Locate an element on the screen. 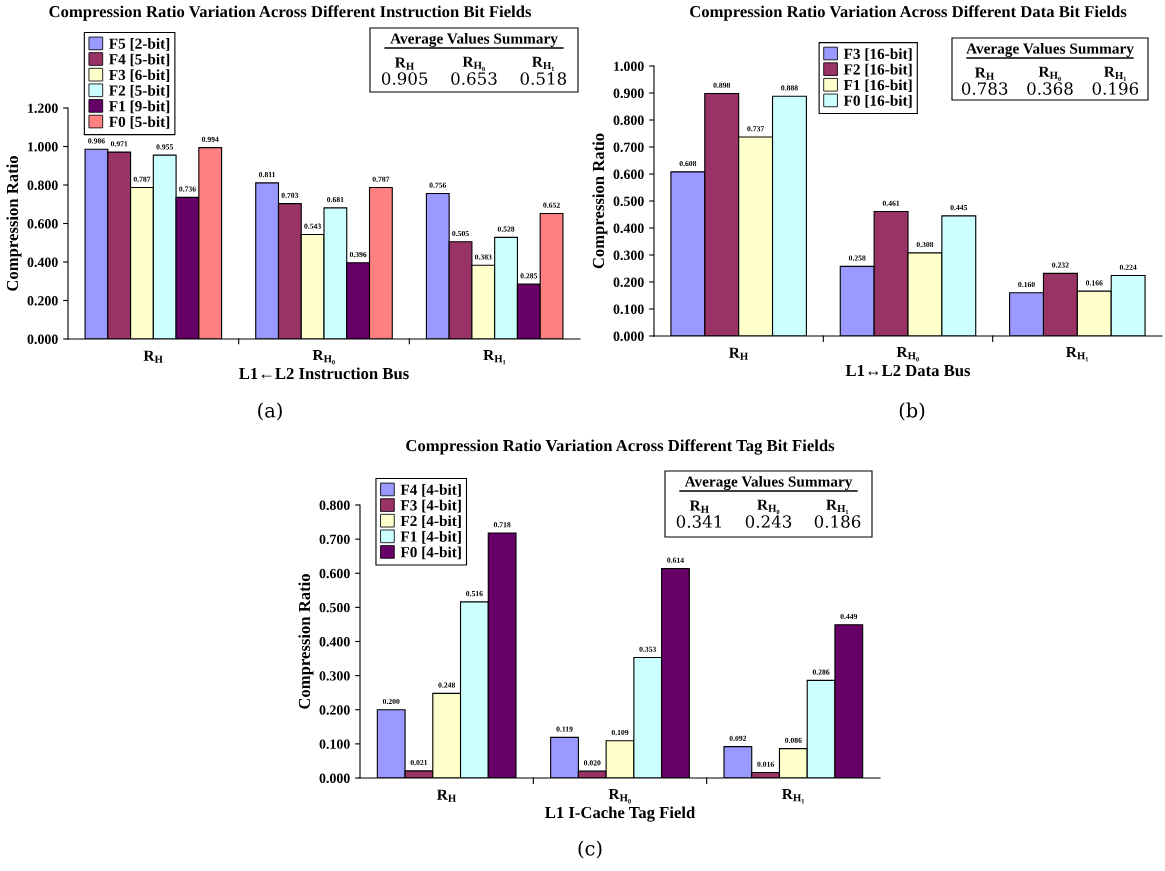 The height and width of the screenshot is (871, 1165). text: R$_{H}$ is located at coordinates (405, 63).